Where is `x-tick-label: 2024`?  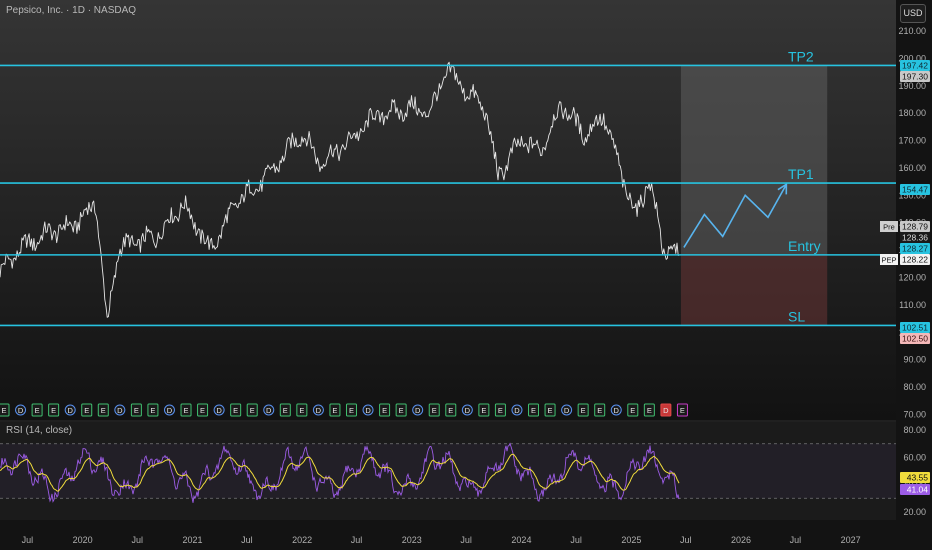
x-tick-label: 2024 is located at coordinates (521, 540).